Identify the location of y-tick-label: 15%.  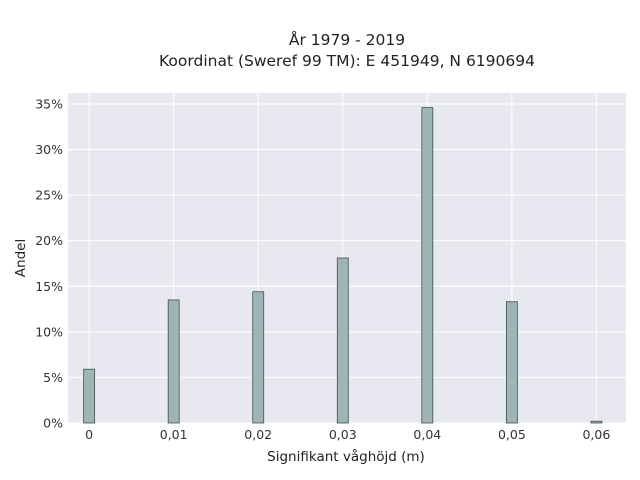
(49, 286).